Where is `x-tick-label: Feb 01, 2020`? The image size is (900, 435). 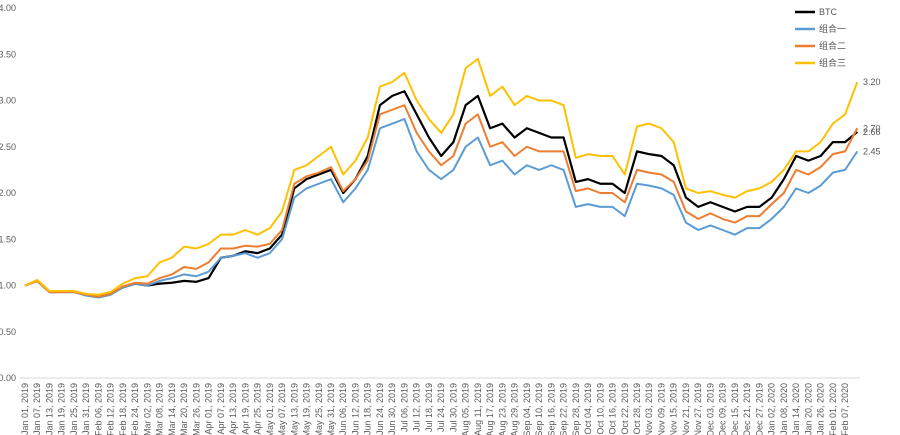
x-tick-label: Feb 01, 2020 is located at coordinates (833, 409).